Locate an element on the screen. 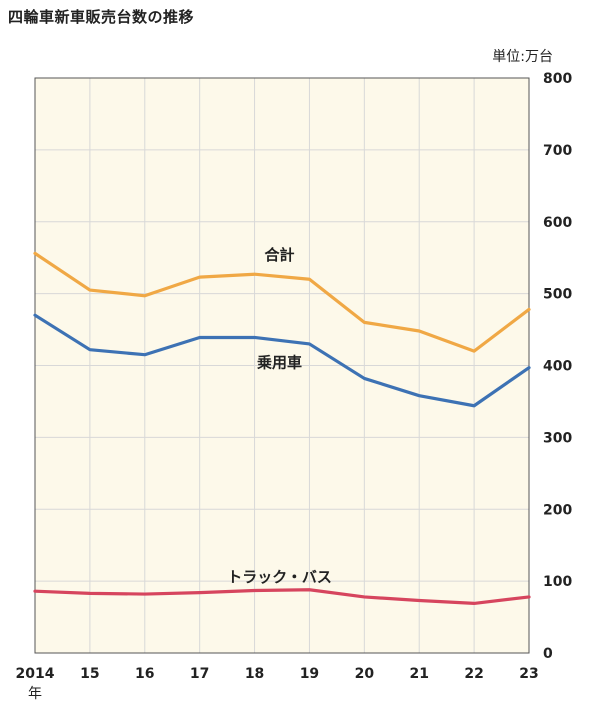  y-tick-label: 300 is located at coordinates (557, 438).